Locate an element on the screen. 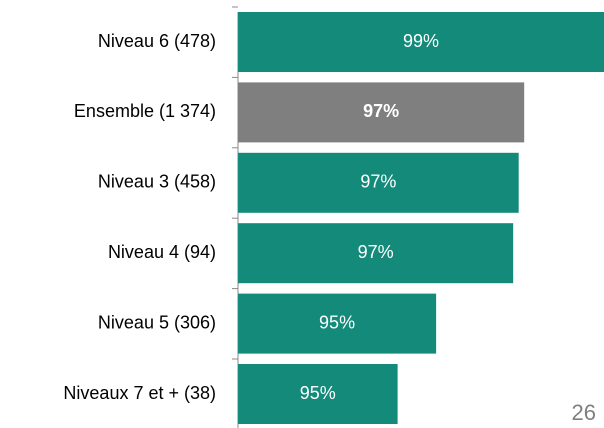  category-label: Niveau 4 (94) is located at coordinates (162, 252).